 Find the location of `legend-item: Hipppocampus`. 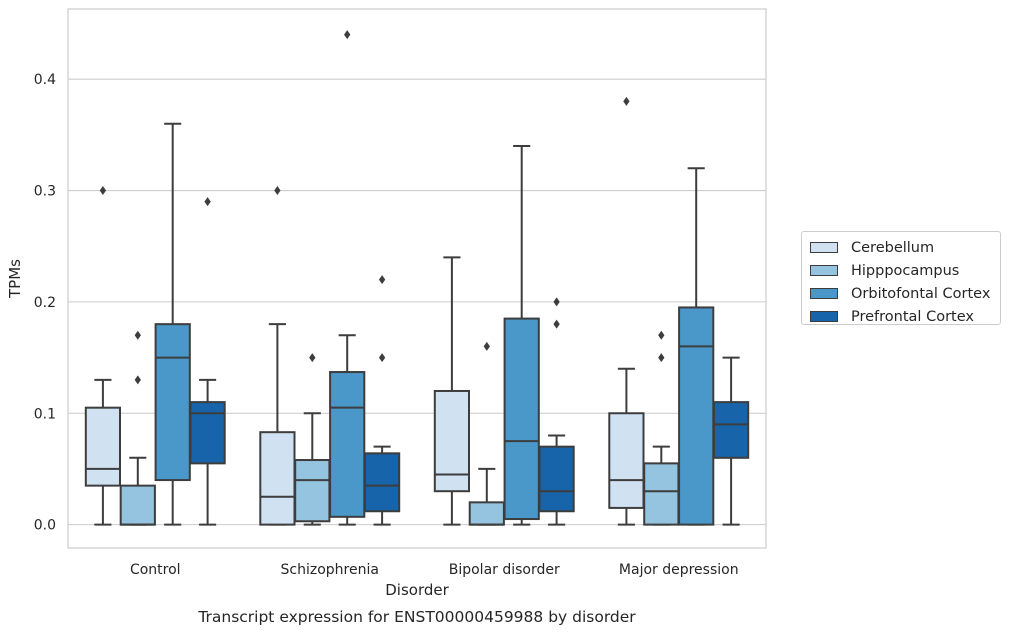

legend-item: Hipppocampus is located at coordinates (905, 270).